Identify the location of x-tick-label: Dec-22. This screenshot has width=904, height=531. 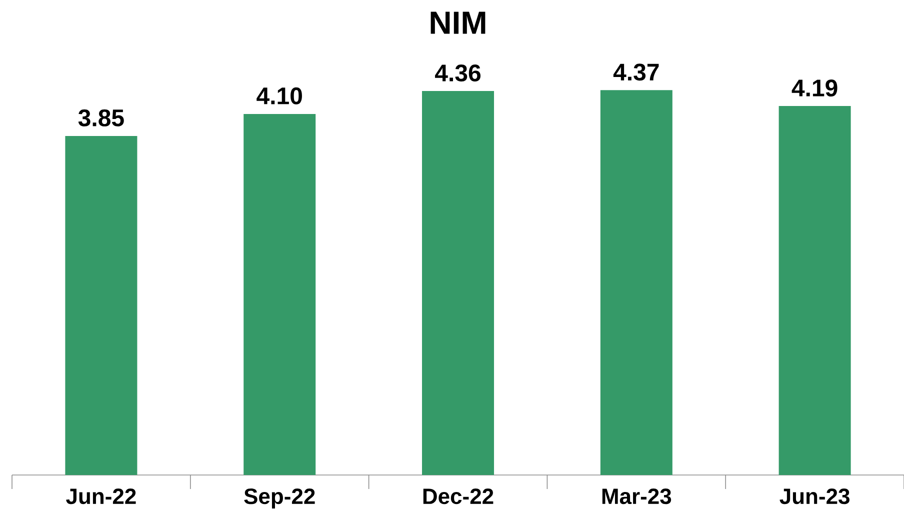
(458, 496).